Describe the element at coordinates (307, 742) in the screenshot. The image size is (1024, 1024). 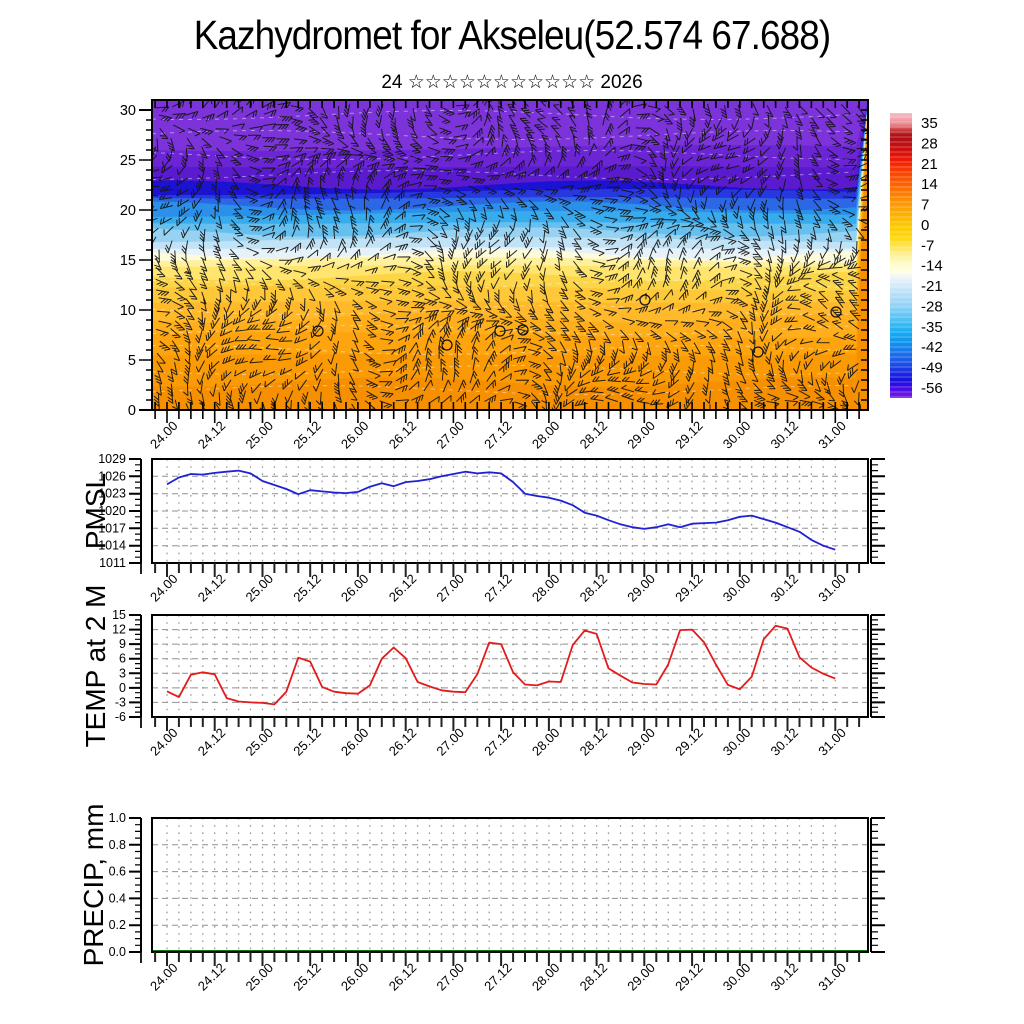
I see `temp-xtick-label: 25.12` at that location.